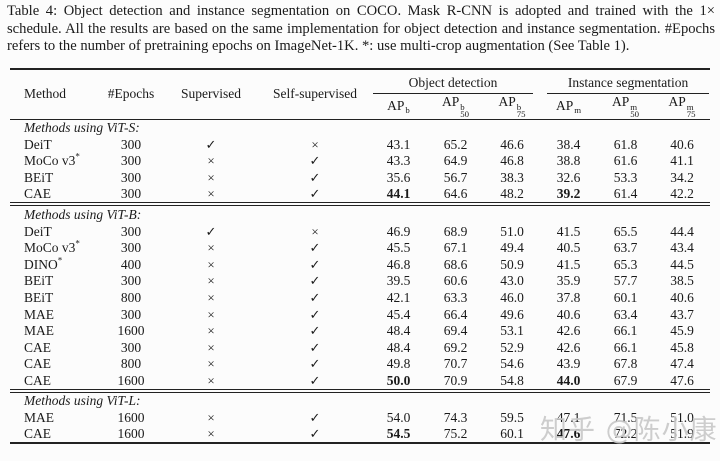  I want to click on metric-supsub: m 50, so click(635, 110).